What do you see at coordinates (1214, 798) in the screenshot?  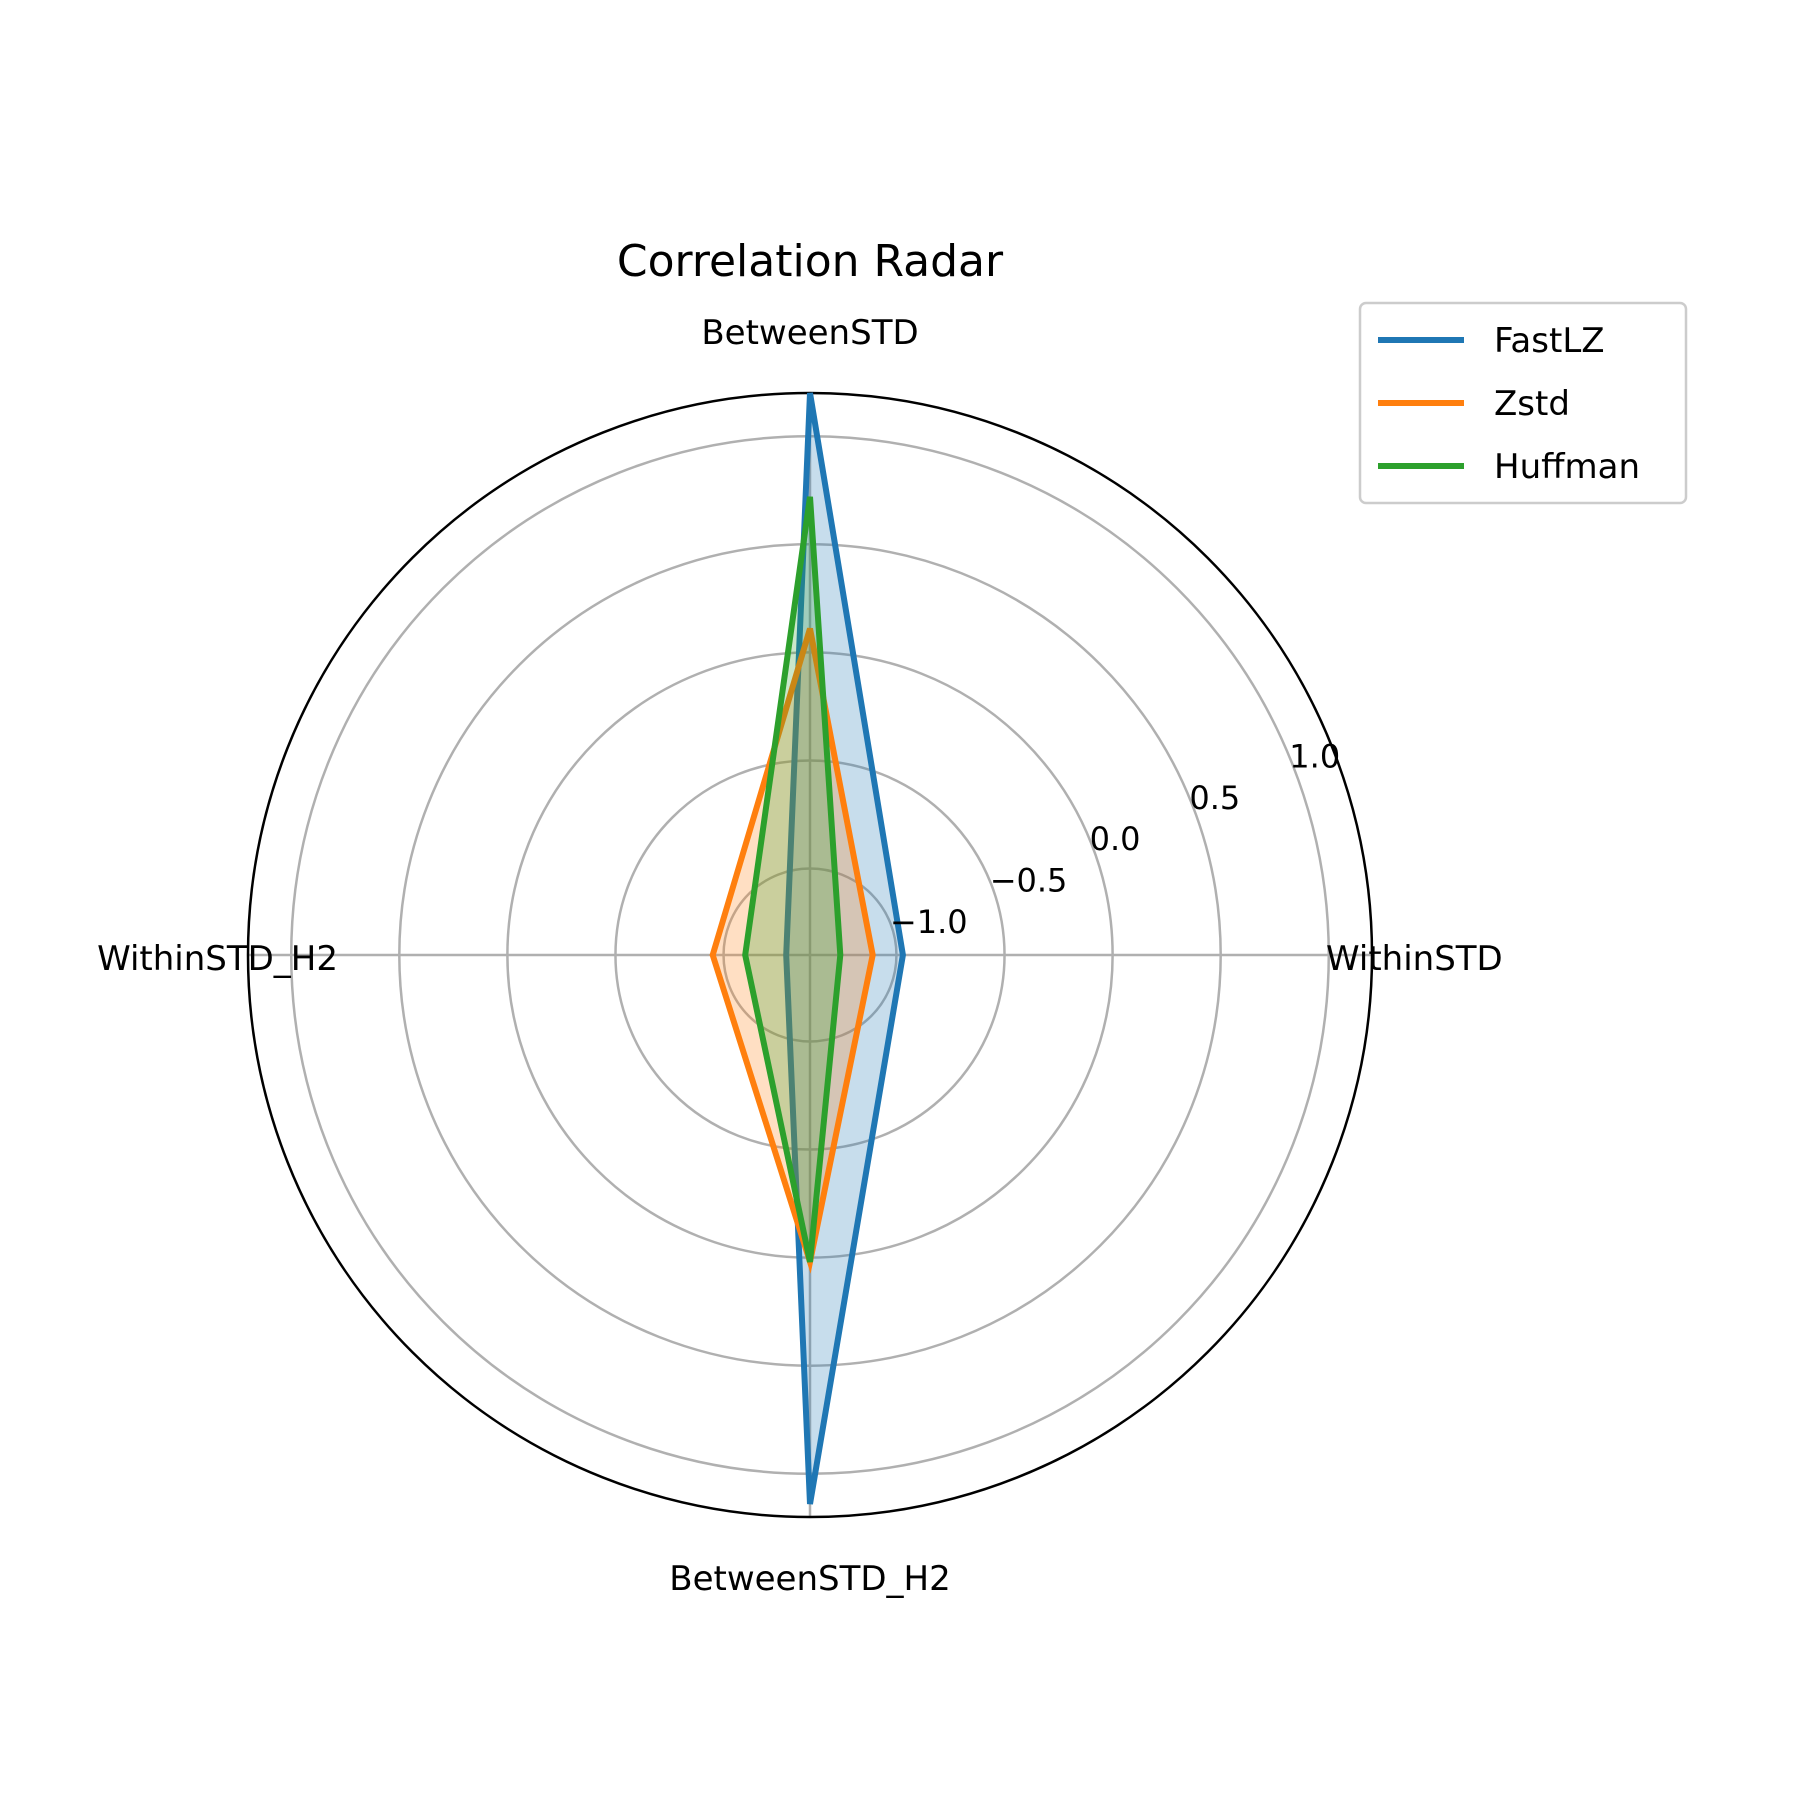 I see `radial-tick-label: 0.5` at bounding box center [1214, 798].